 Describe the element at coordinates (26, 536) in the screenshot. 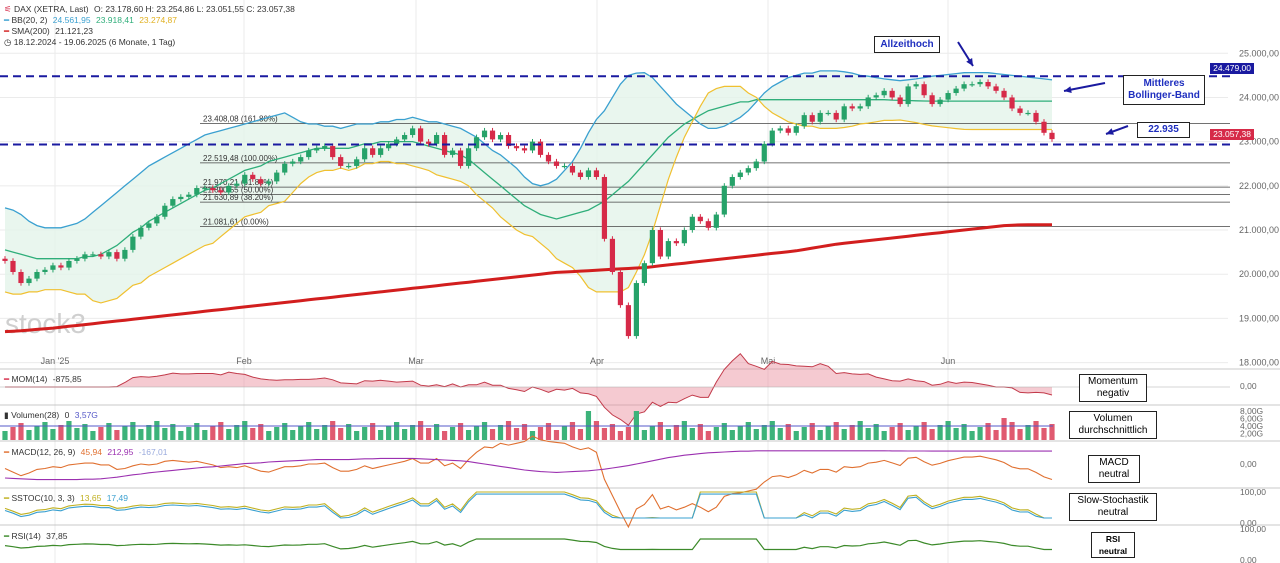

I see `rsi-label: RSI(14)` at that location.